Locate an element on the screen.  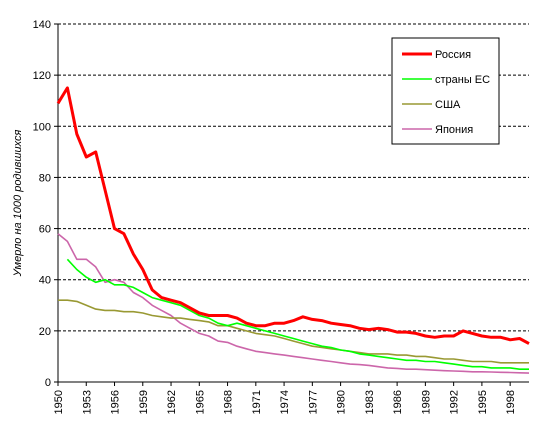
legend: Россия страны ЕС США Япония is located at coordinates (445, 91).